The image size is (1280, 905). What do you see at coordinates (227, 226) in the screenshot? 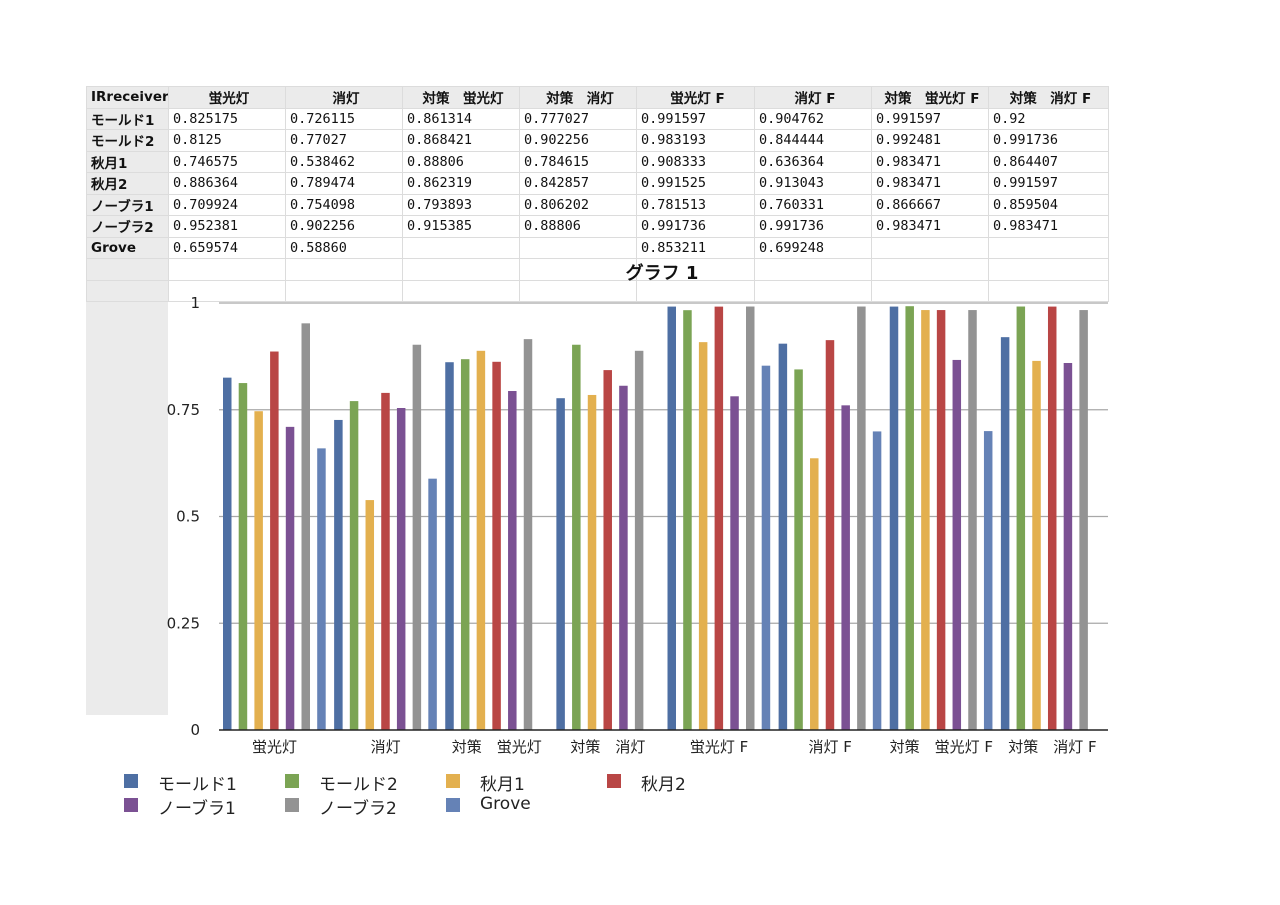
I see `table-cell: 0.952381` at bounding box center [227, 226].